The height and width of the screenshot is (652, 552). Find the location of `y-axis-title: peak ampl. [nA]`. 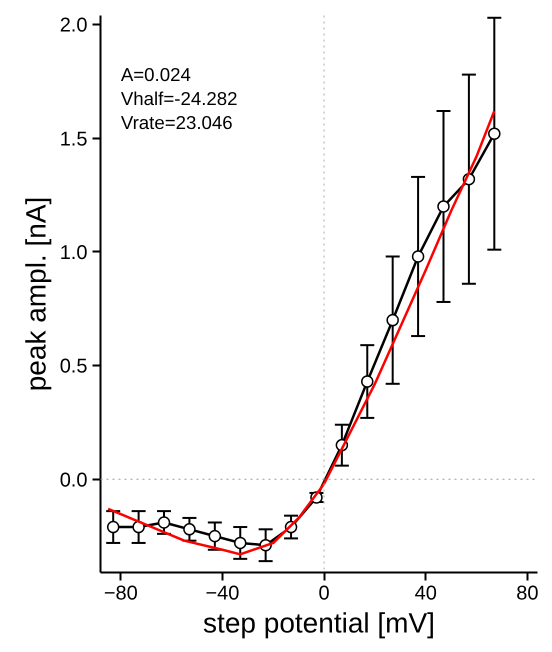

y-axis-title: peak ampl. [nA] is located at coordinates (36, 294).